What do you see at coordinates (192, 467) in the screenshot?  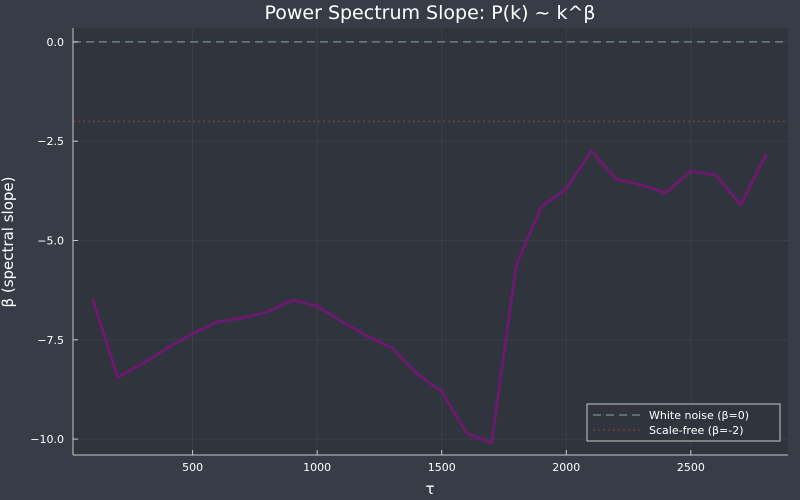 I see `x-tick-label: 500` at bounding box center [192, 467].